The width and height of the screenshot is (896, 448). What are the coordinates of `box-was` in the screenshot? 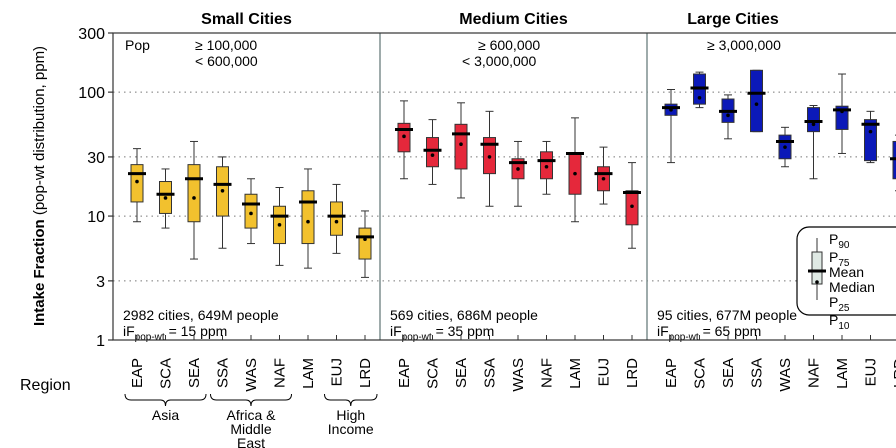 It's located at (251, 211).